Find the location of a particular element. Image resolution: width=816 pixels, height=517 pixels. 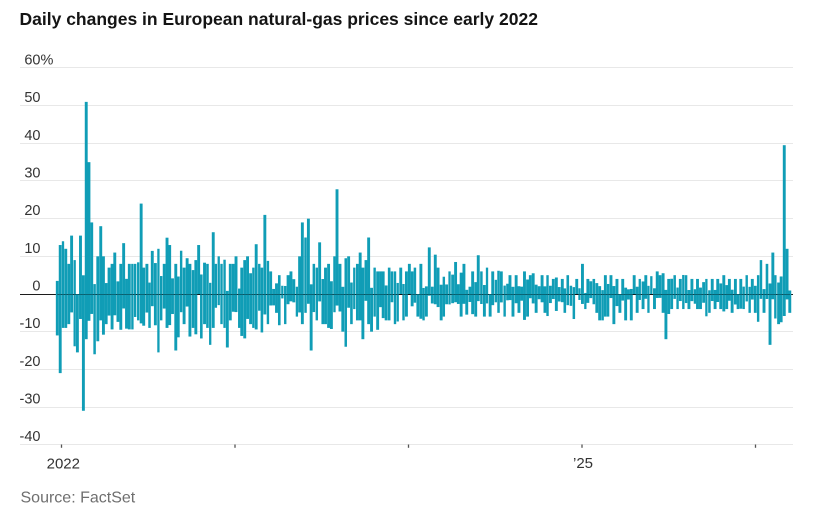

svg-text: 50 is located at coordinates (32, 98).